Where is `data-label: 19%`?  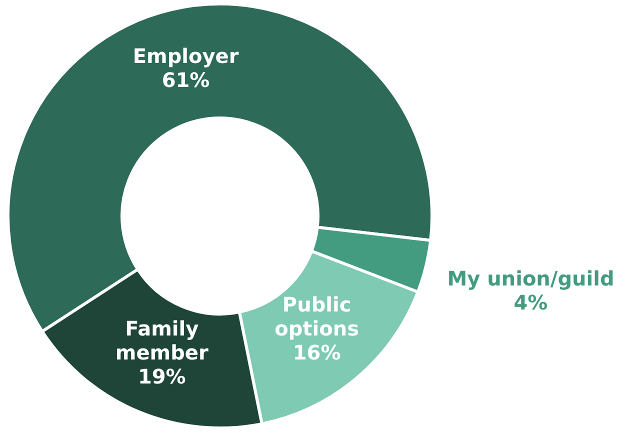 data-label: 19% is located at coordinates (162, 376).